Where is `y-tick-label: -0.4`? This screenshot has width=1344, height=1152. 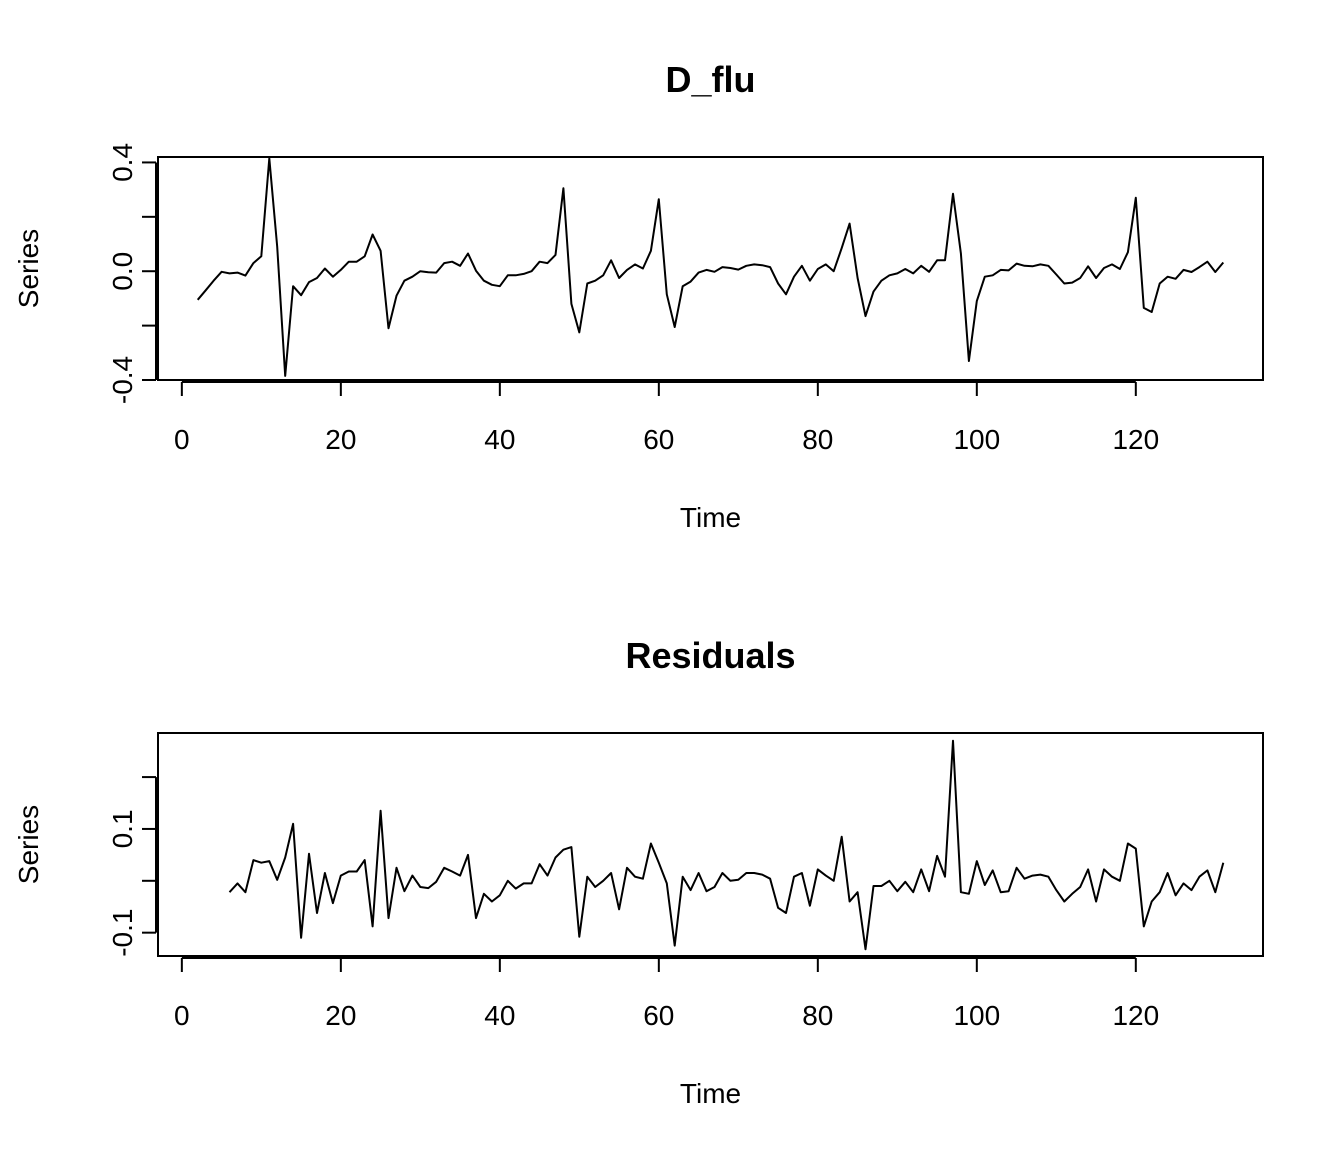 y-tick-label: -0.4 is located at coordinates (122, 380).